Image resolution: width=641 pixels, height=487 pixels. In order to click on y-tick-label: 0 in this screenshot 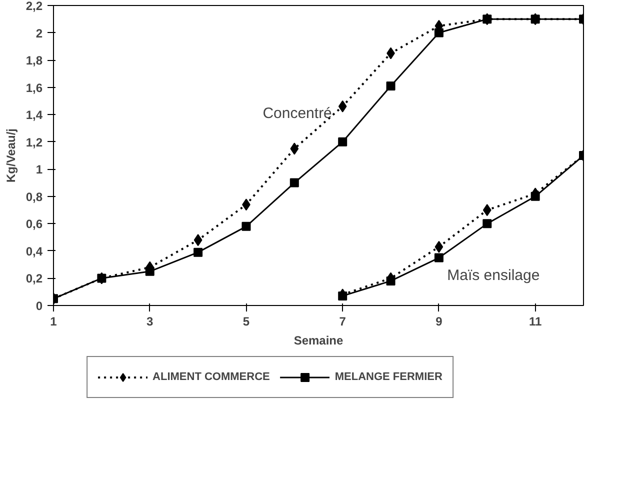, I will do `click(39, 306)`.